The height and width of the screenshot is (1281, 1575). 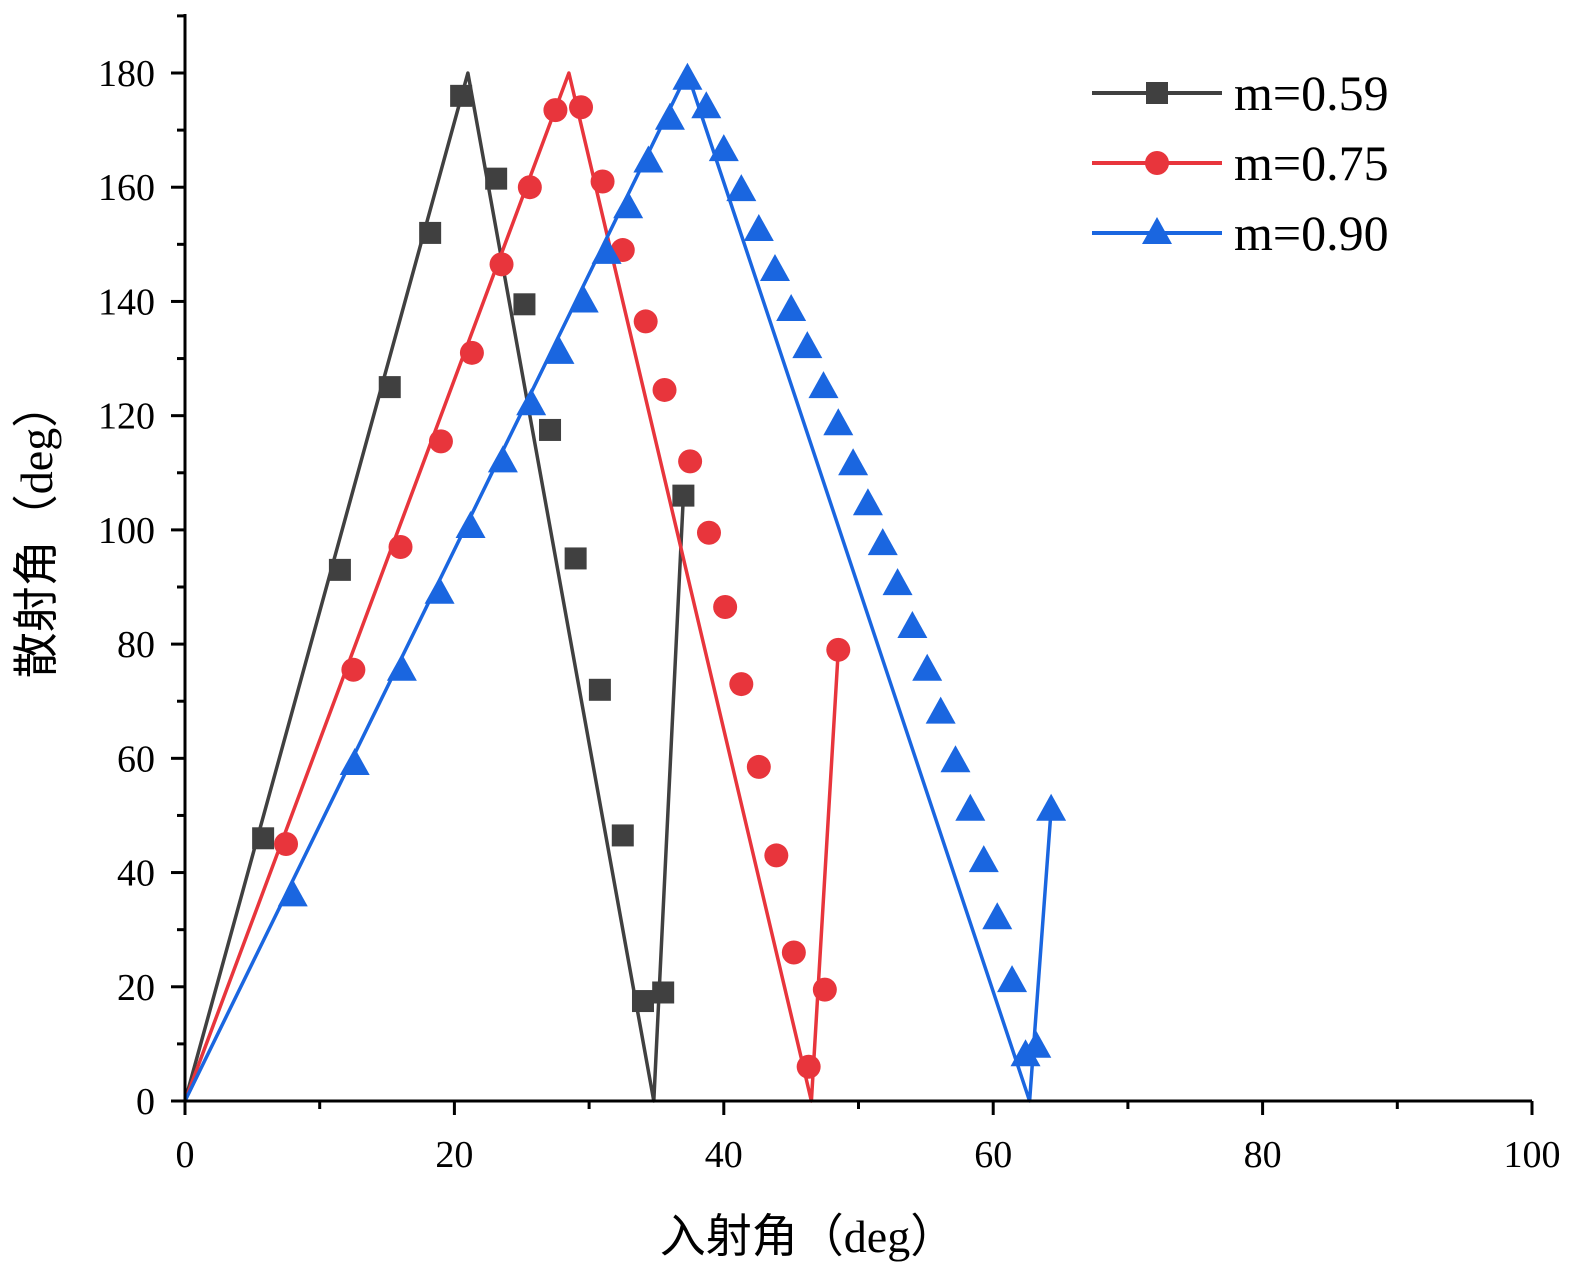 I want to click on x-tick-label: 40, so click(x=724, y=1155).